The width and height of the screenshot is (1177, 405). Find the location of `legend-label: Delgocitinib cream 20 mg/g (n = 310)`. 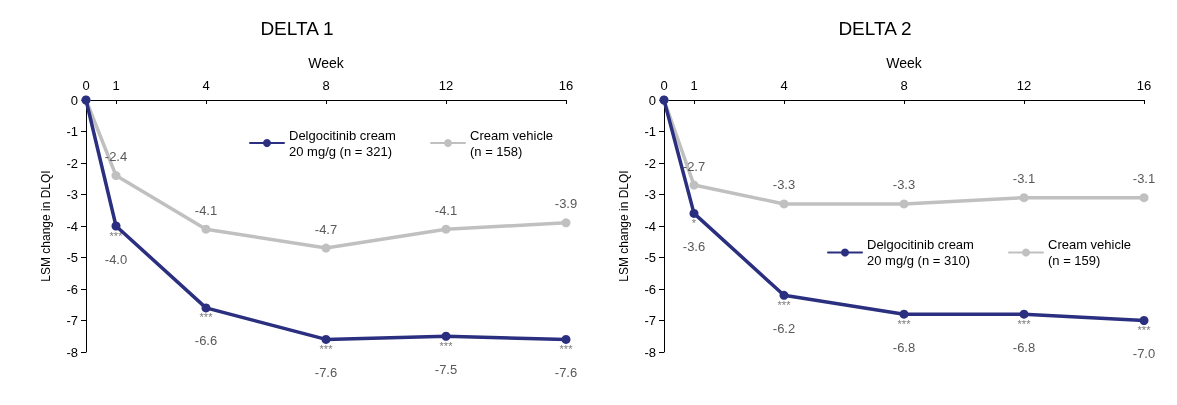

legend-label: Delgocitinib cream 20 mg/g (n = 310) is located at coordinates (922, 252).